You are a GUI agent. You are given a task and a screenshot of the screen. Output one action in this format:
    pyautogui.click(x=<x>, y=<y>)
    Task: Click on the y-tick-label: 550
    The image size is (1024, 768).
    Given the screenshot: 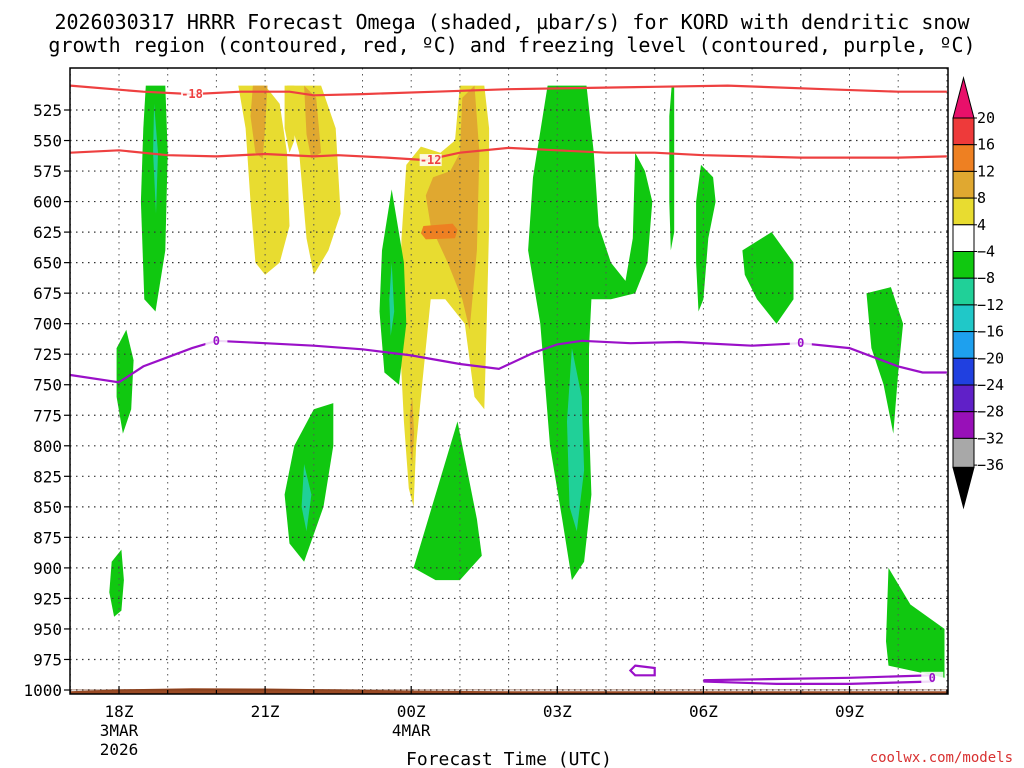 What is the action you would take?
    pyautogui.click(x=47, y=141)
    